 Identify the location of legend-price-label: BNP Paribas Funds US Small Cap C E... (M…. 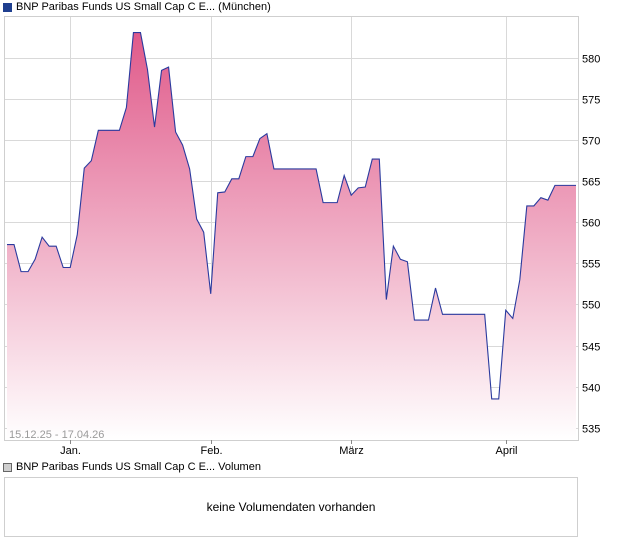
(143, 7).